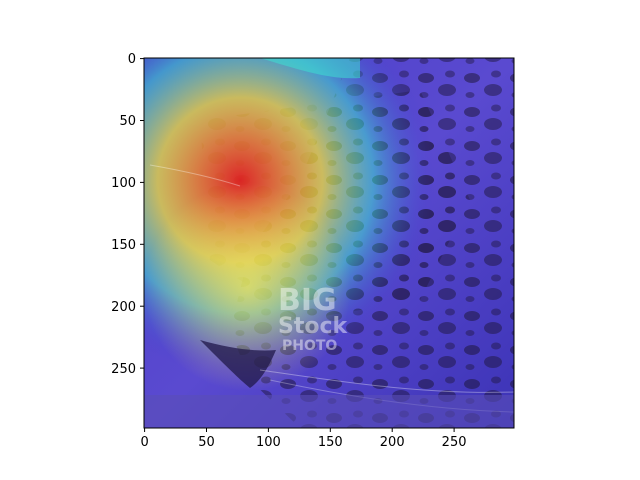  I want to click on y-tick-label-50: 50, so click(127, 121).